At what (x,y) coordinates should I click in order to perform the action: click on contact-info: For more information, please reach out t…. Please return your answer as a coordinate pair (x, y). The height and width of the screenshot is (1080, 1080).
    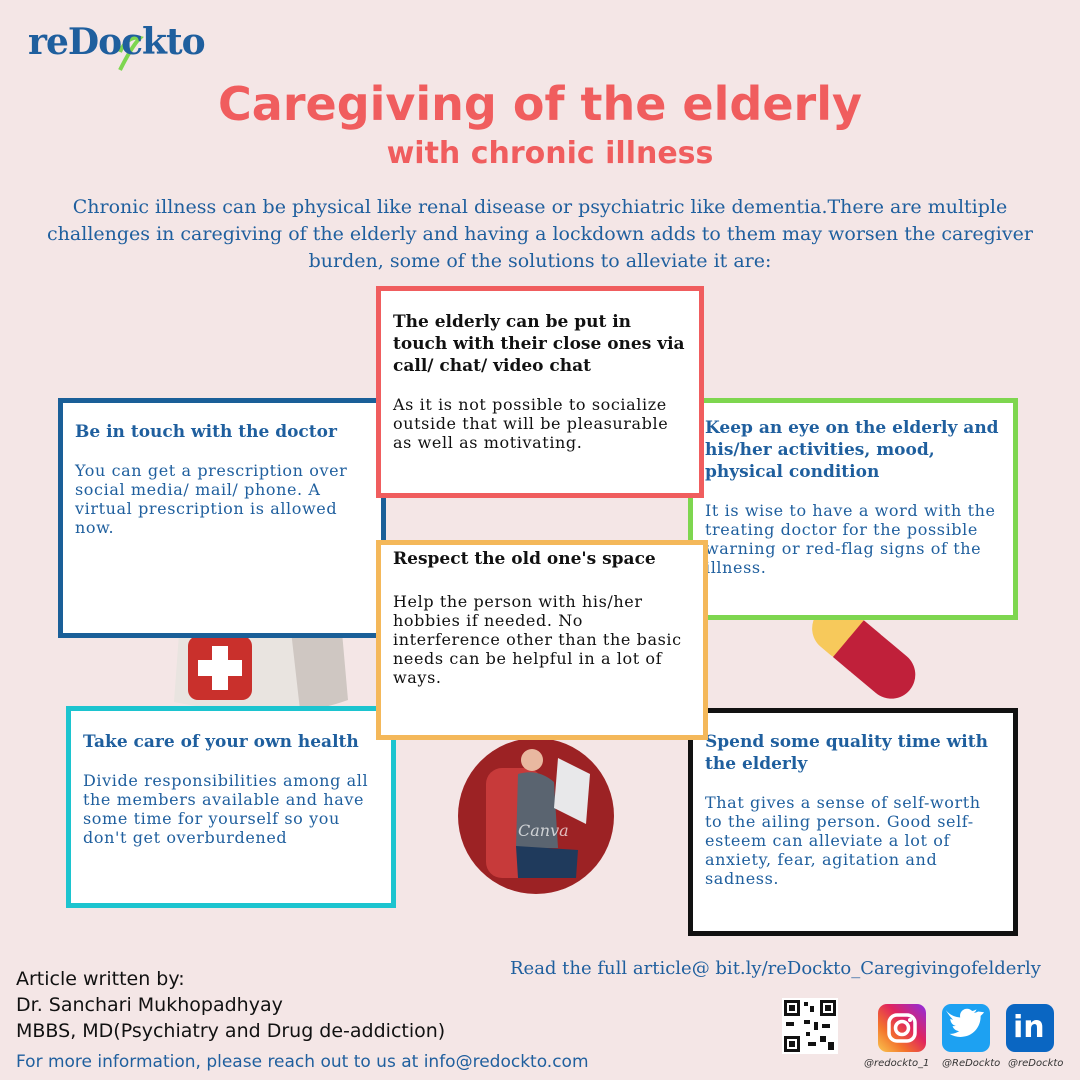
    Looking at the image, I should click on (302, 1062).